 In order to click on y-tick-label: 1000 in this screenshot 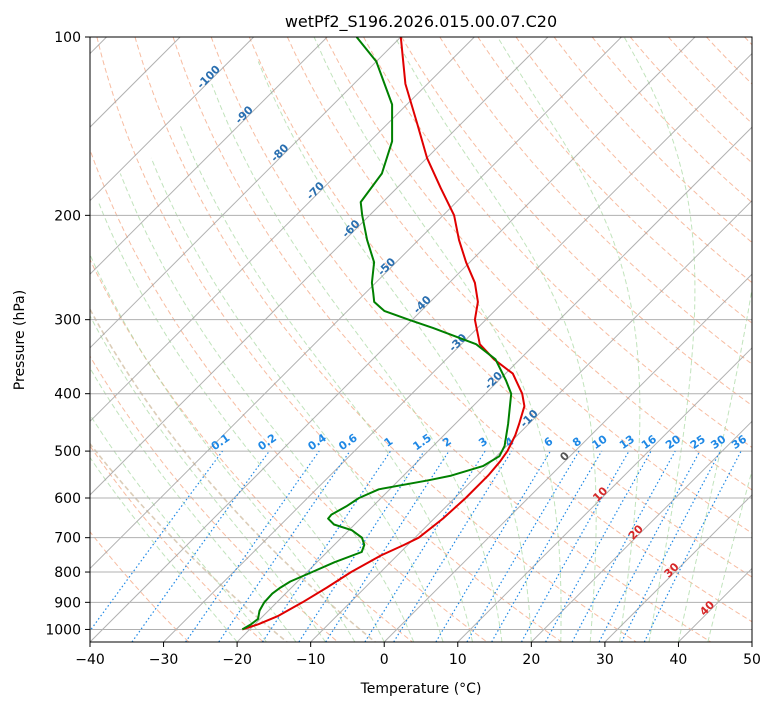, I will do `click(63, 630)`.